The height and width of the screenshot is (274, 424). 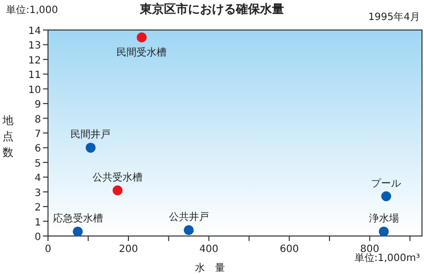 What do you see at coordinates (188, 217) in the screenshot?
I see `annotation: 公共井戸` at bounding box center [188, 217].